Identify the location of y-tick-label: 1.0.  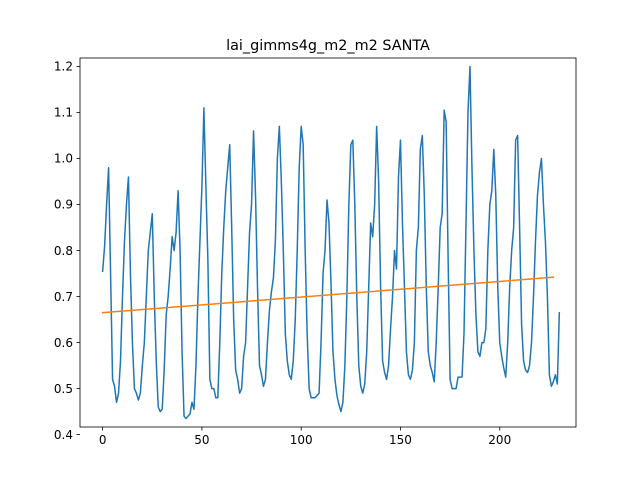
(63, 159).